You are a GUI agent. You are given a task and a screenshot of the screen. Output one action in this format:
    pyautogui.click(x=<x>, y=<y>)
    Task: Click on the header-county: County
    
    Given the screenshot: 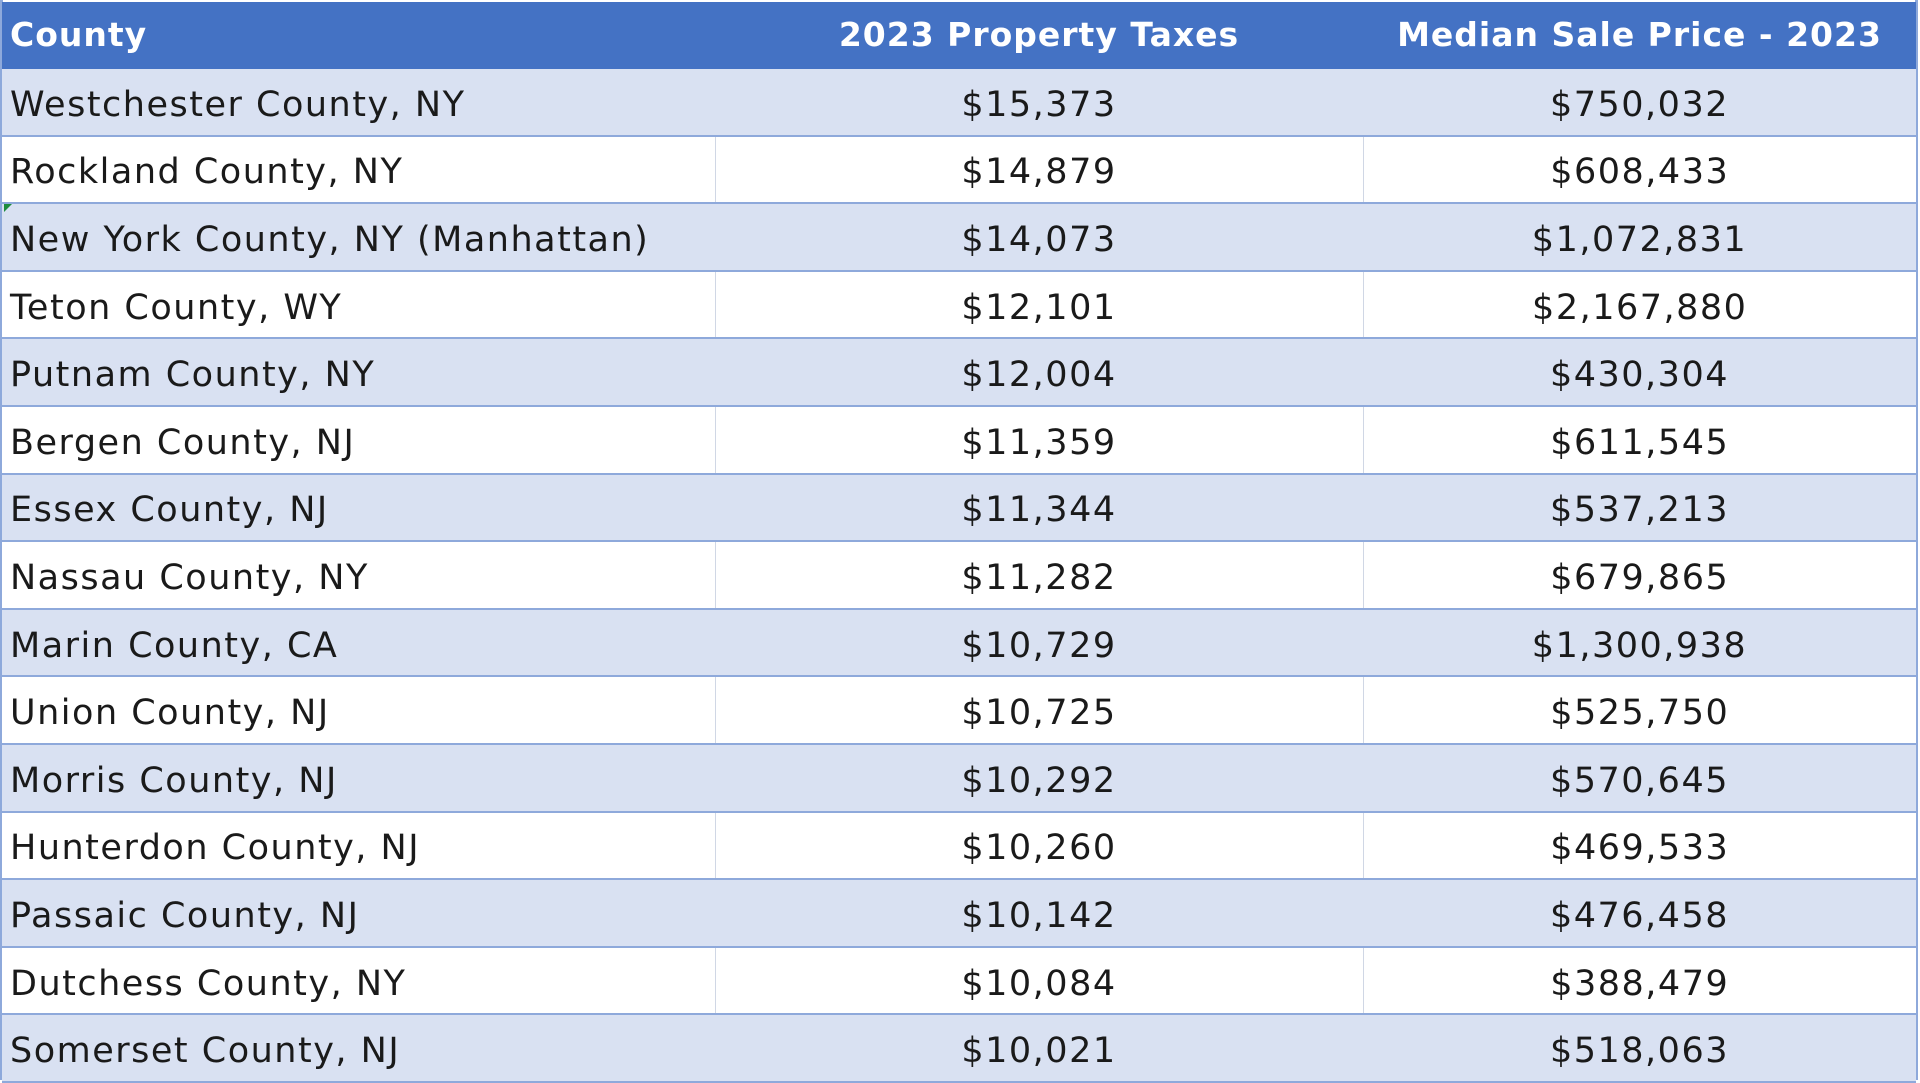 What is the action you would take?
    pyautogui.click(x=358, y=35)
    